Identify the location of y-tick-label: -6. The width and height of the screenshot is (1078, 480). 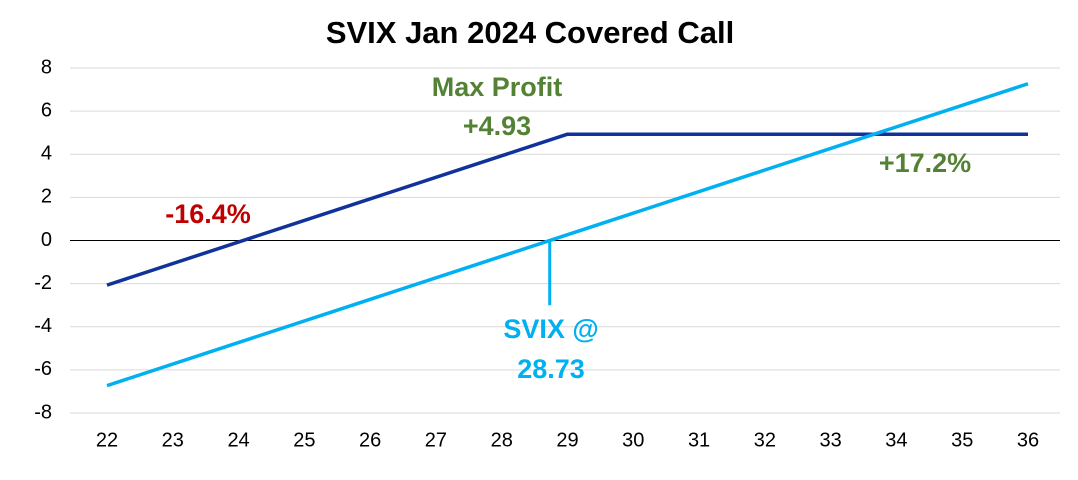
(43, 369).